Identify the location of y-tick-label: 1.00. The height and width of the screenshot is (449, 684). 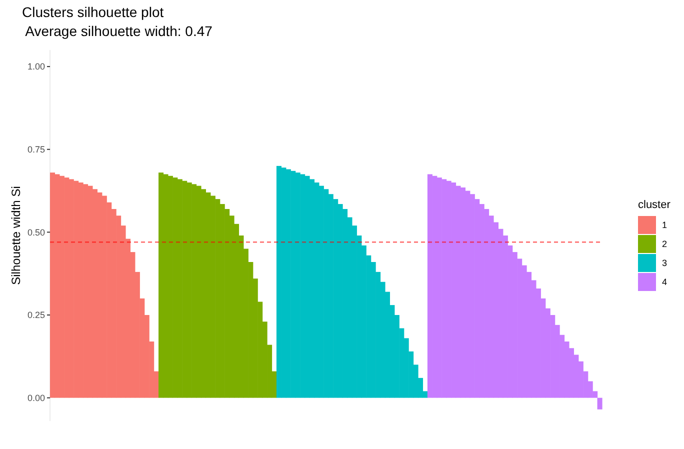
(36, 67).